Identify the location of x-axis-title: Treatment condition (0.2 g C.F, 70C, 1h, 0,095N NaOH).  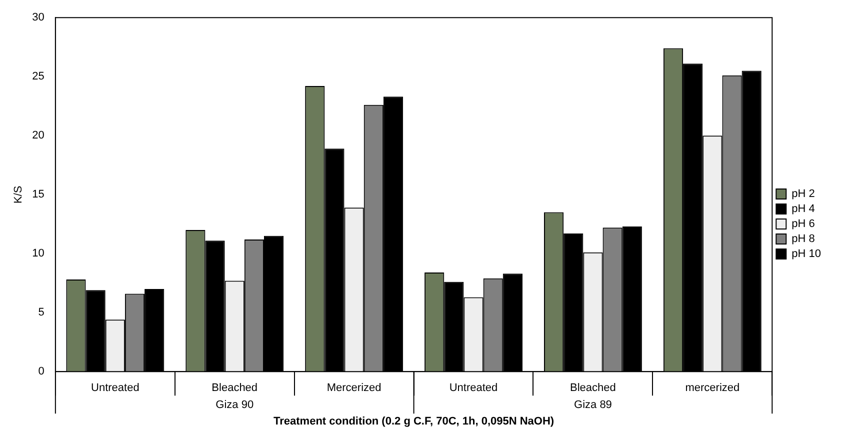
(414, 421).